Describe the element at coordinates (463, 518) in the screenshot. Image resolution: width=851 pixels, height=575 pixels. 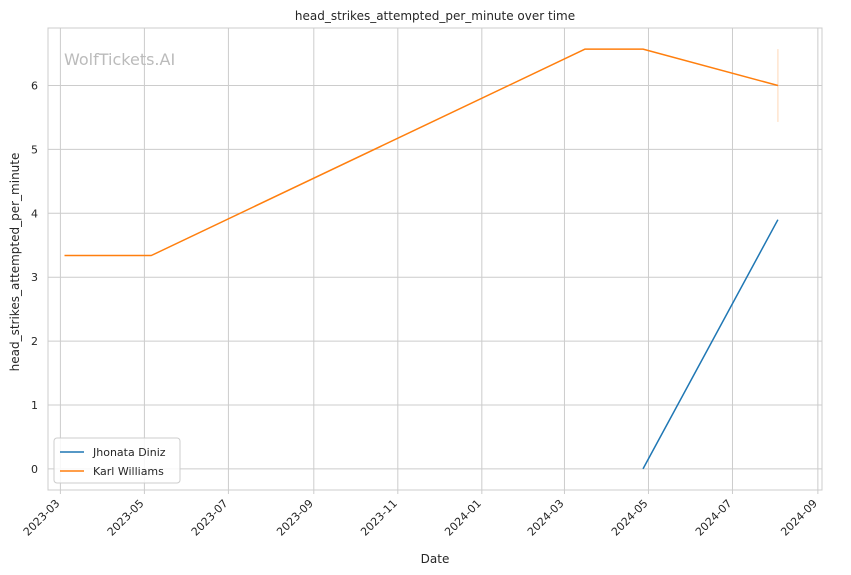
I see `x-tick-label: 2024-01` at that location.